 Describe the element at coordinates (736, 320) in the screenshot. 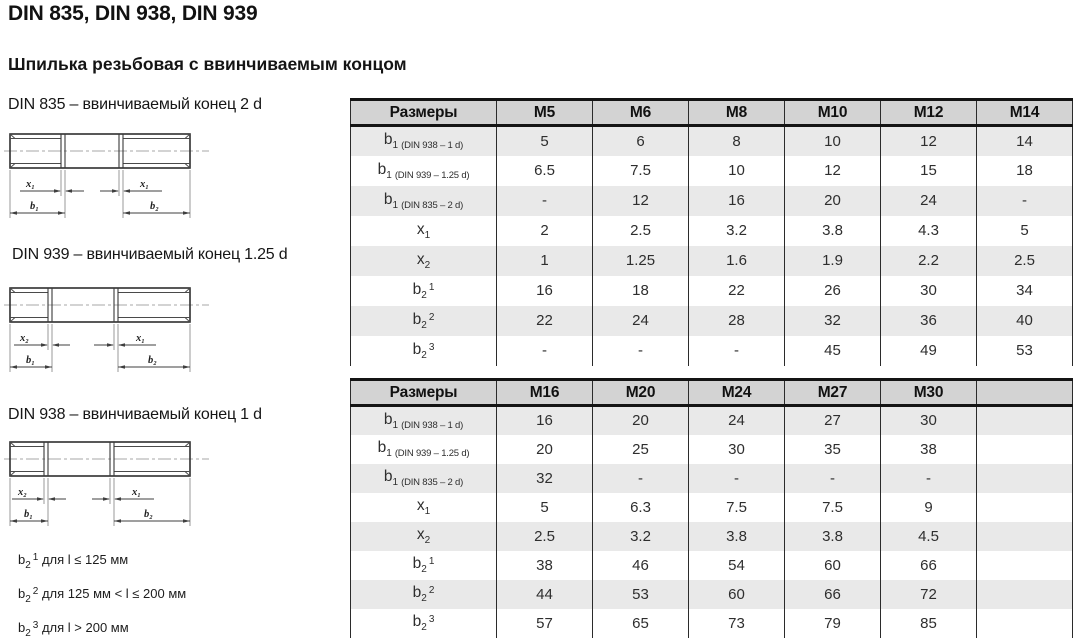

I see `value-cell: 28` at that location.